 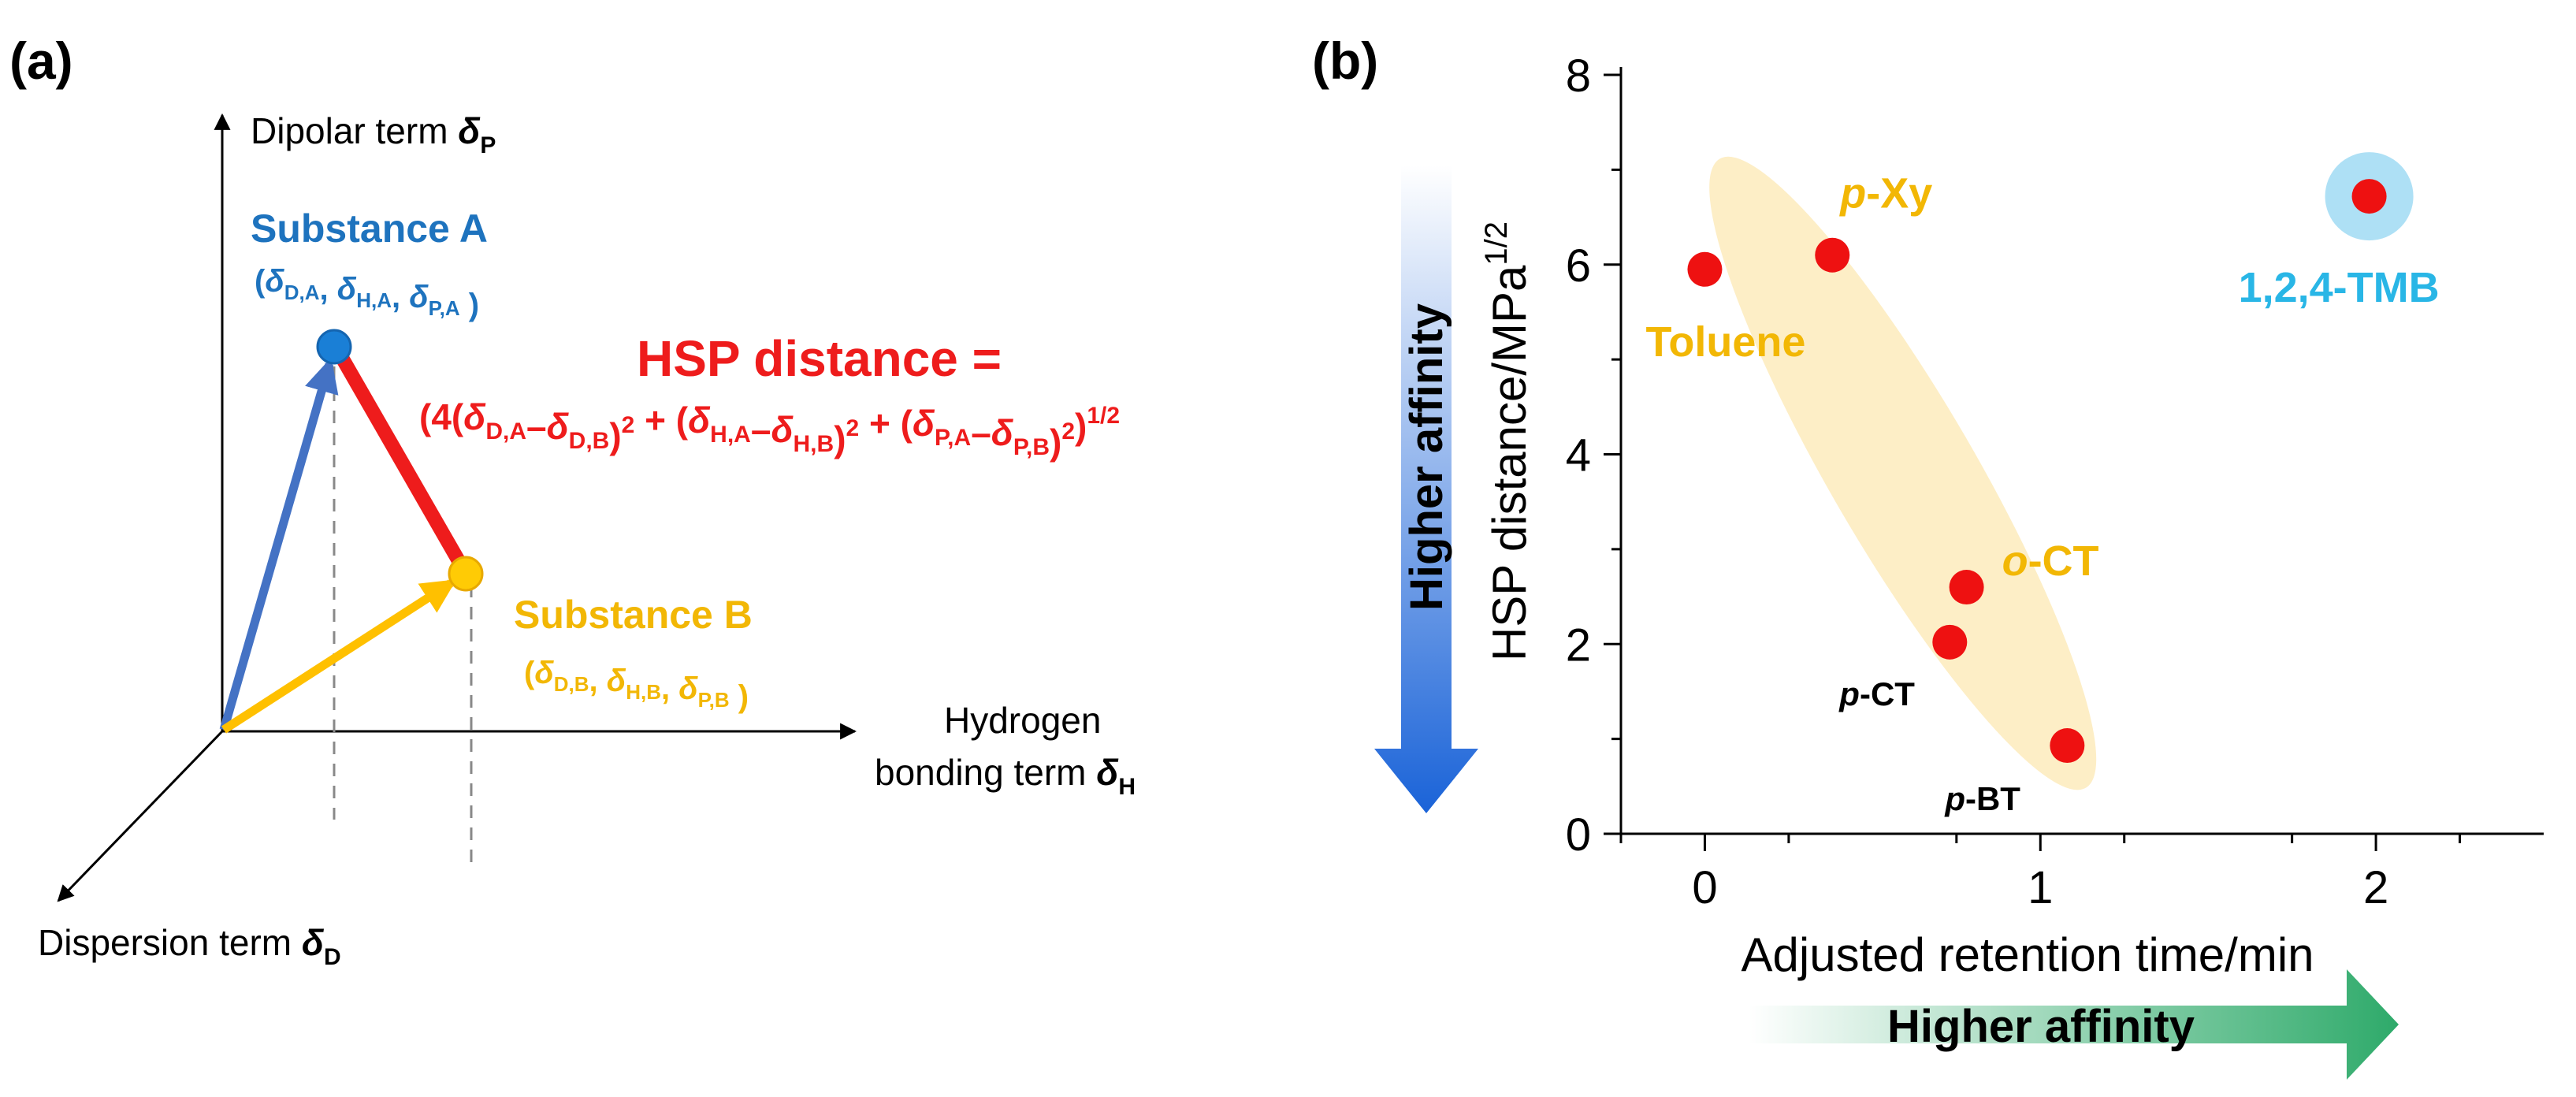 I want to click on axis-d, so click(x=140, y=816).